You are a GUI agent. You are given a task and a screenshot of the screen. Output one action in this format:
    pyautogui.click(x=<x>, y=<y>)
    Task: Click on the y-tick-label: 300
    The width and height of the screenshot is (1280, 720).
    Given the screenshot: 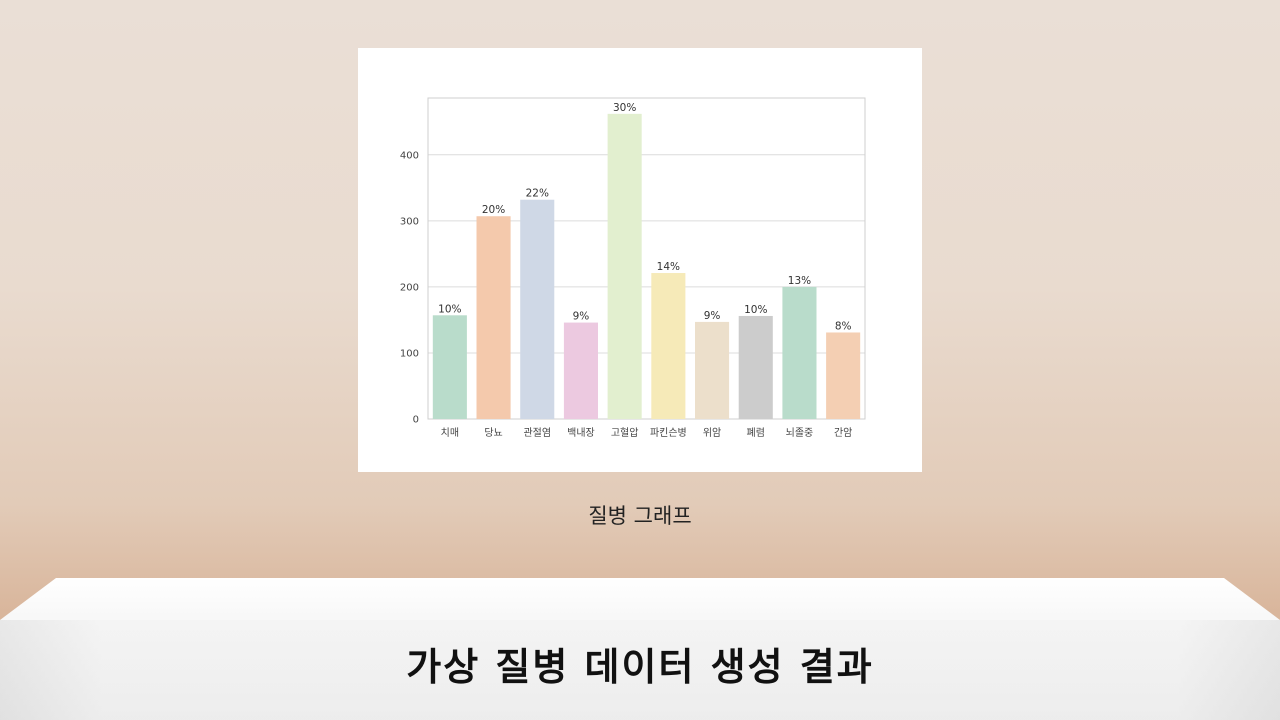 What is the action you would take?
    pyautogui.click(x=409, y=221)
    